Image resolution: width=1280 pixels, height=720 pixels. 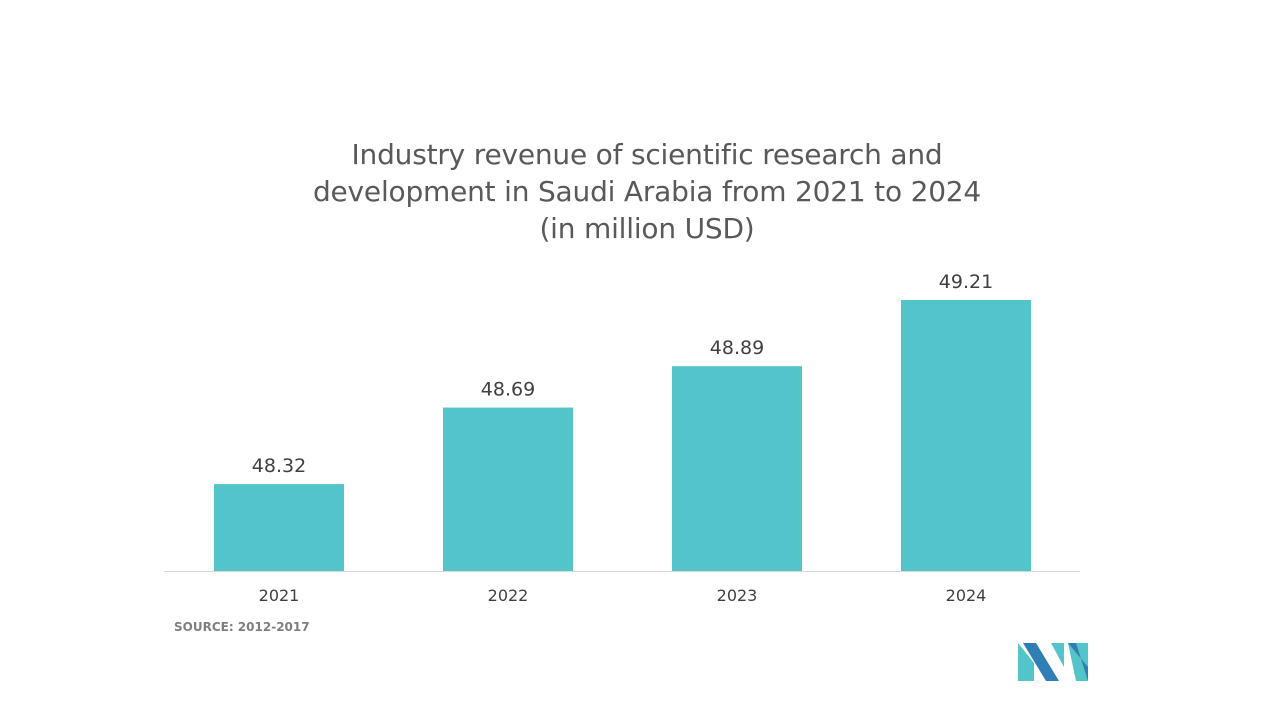 I want to click on value-label-2024: 49.21, so click(x=966, y=282).